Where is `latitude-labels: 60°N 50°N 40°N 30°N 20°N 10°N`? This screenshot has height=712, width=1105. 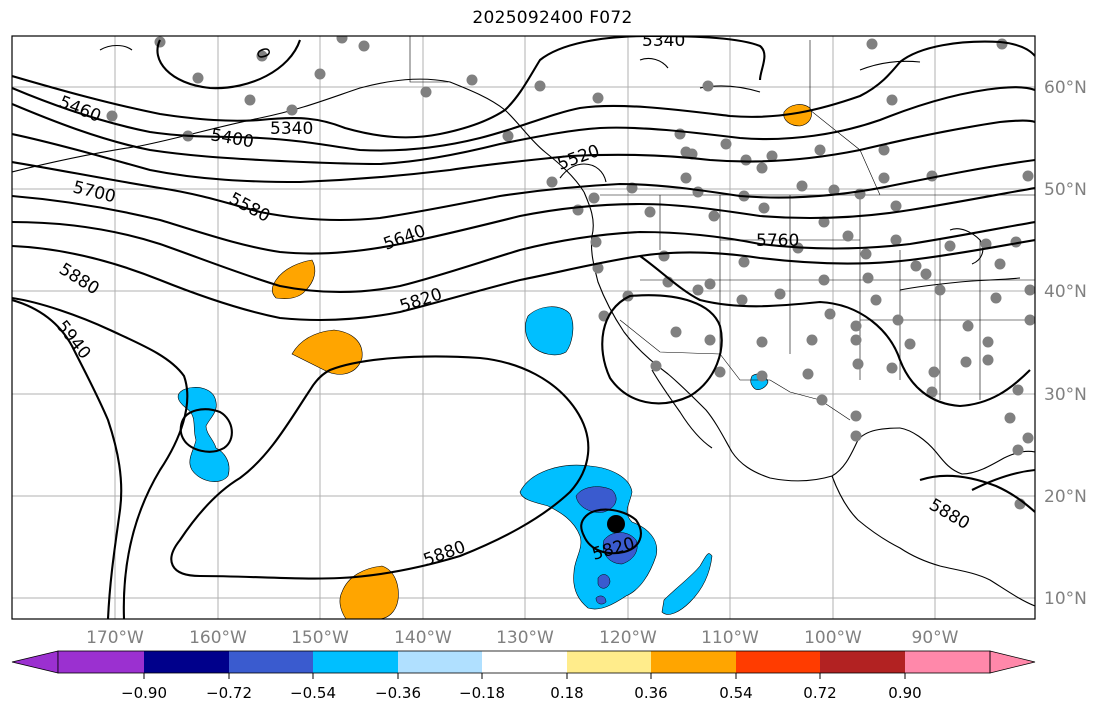 latitude-labels: 60°N 50°N 40°N 30°N 20°N 10°N is located at coordinates (1065, 343).